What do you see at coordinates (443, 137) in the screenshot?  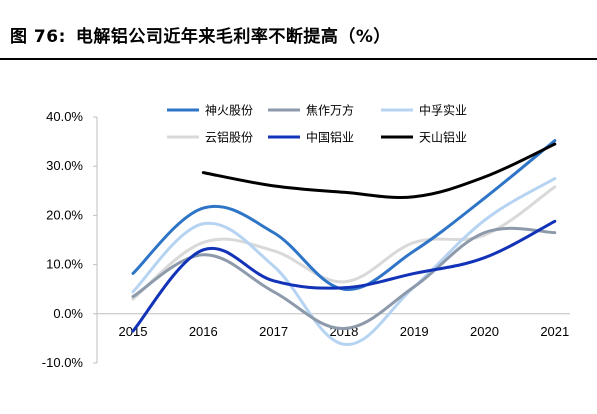 I see `legend-label: 天山铝业` at bounding box center [443, 137].